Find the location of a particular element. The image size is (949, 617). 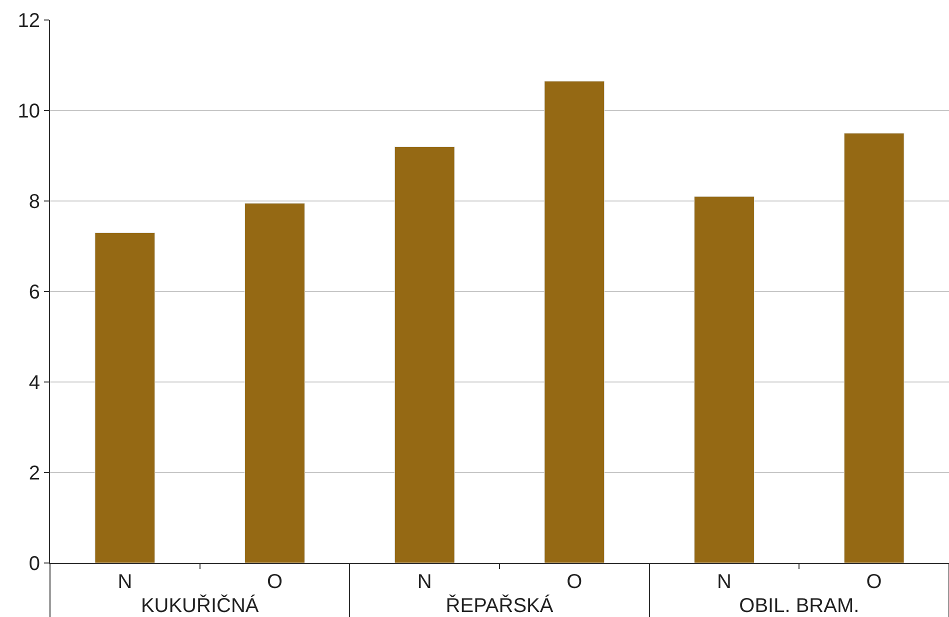

y-tick-label: 4 is located at coordinates (34, 383).